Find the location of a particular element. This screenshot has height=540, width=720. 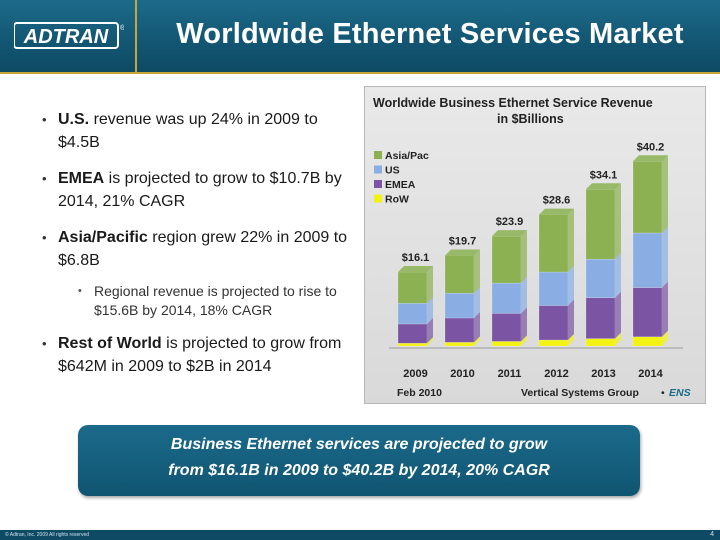

bar-side-row-2010 is located at coordinates (477, 341).